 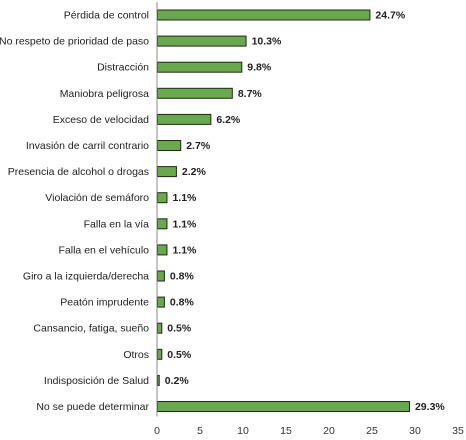 What do you see at coordinates (458, 431) in the screenshot?
I see `x-tick-label: 35` at bounding box center [458, 431].